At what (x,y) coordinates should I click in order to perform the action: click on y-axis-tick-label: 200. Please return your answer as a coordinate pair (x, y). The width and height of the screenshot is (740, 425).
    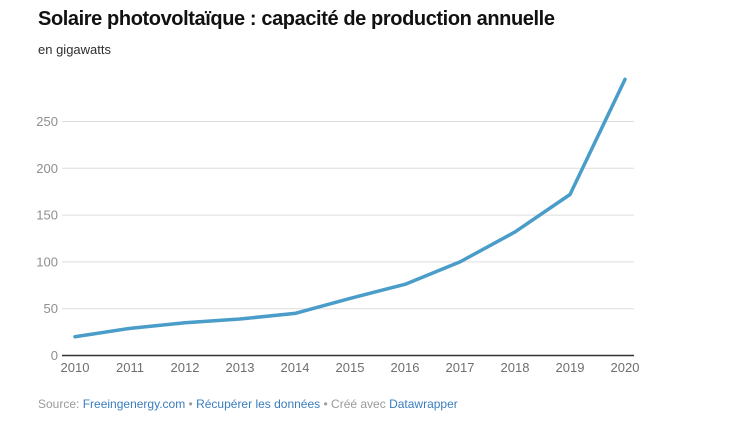
    Looking at the image, I should click on (47, 168).